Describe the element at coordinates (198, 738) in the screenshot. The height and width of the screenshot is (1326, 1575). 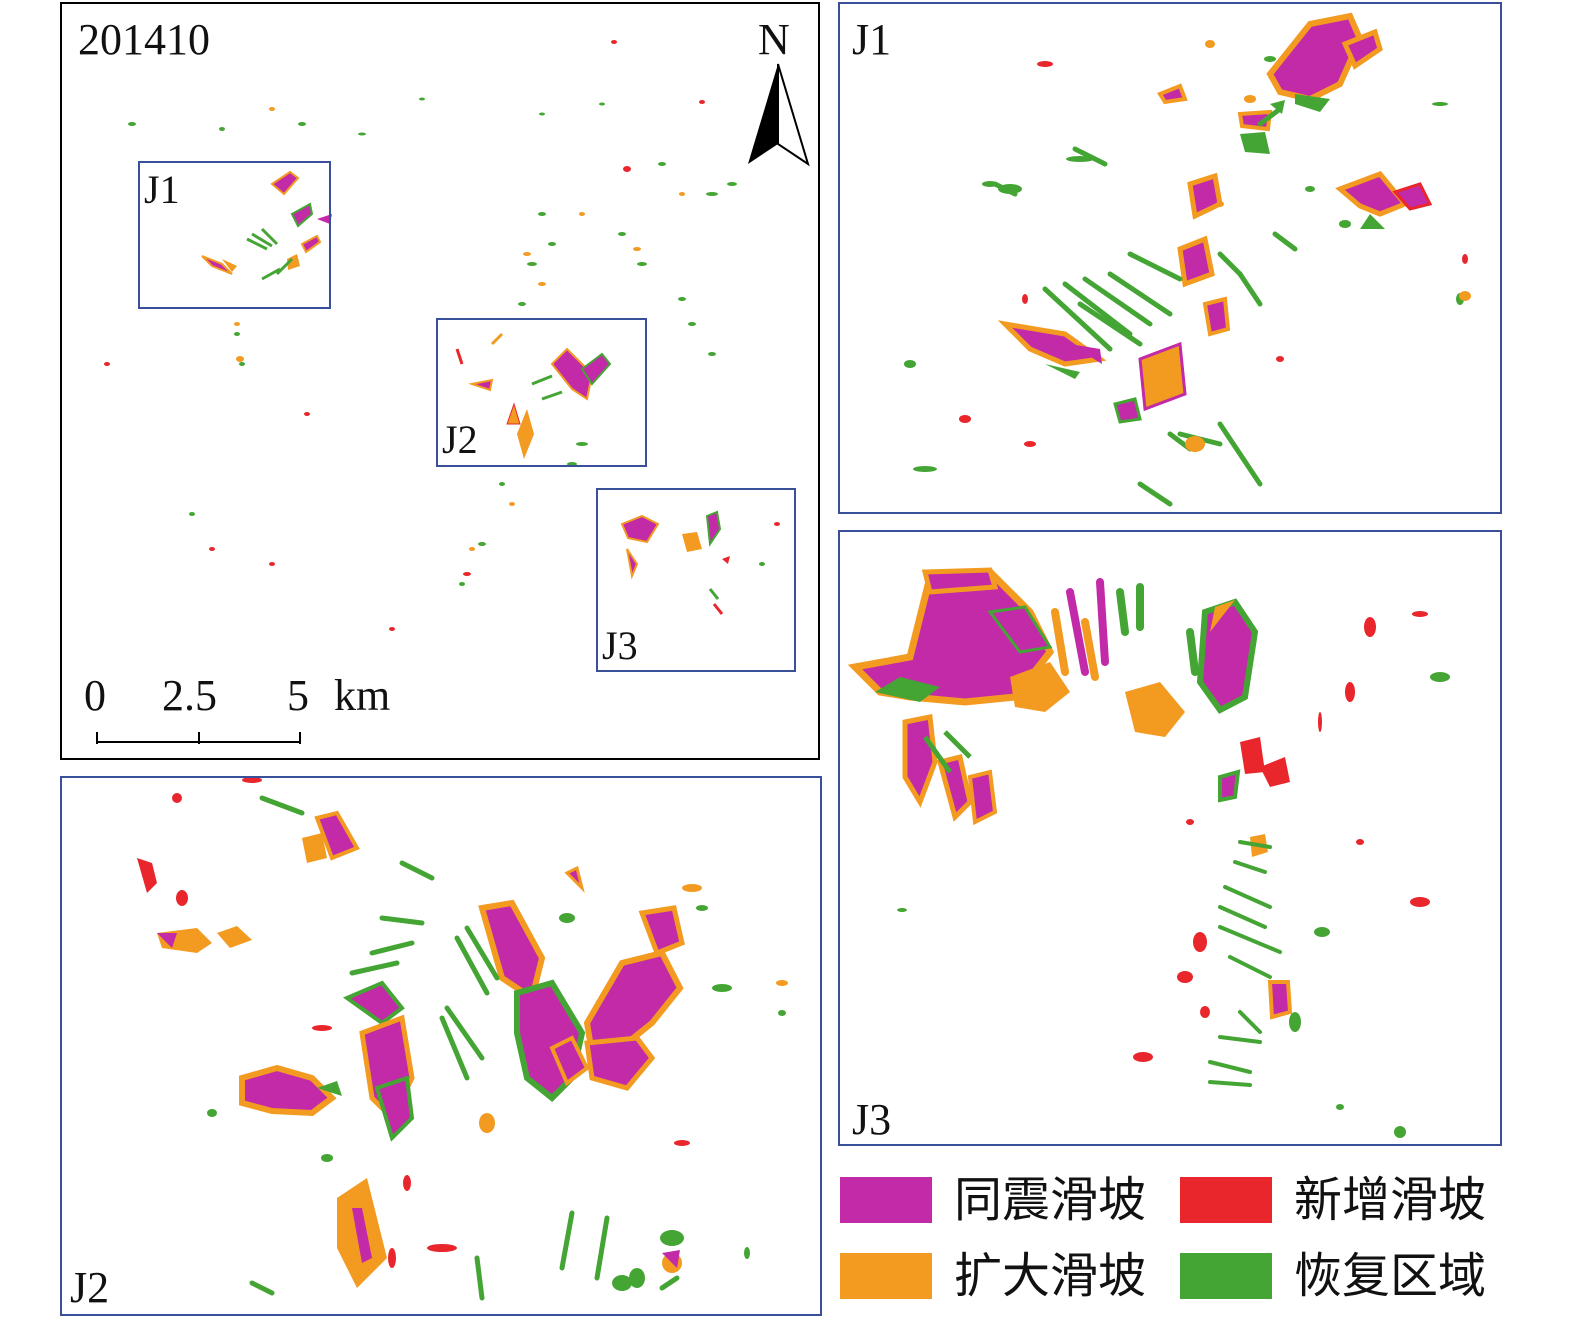
I see `scale-bar` at that location.